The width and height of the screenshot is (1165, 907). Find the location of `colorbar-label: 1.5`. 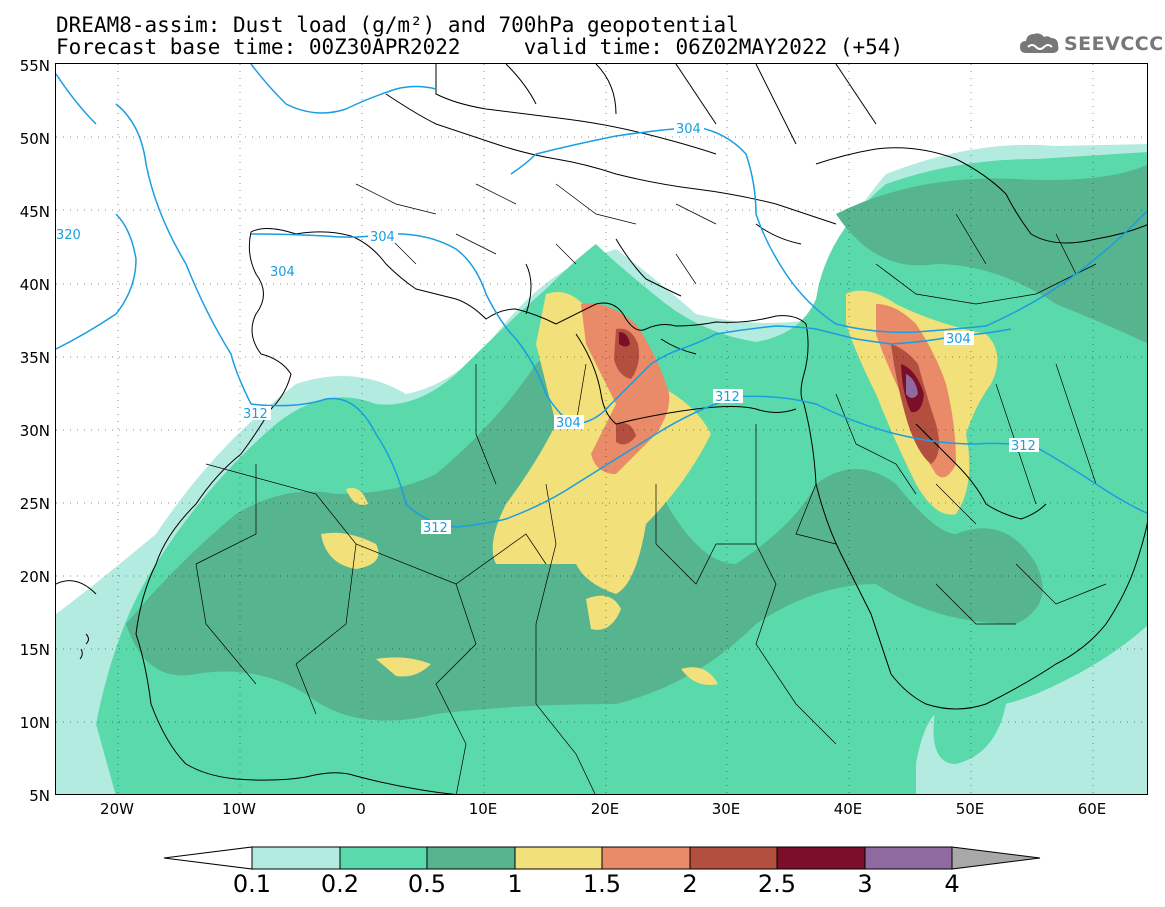

colorbar-label: 1.5 is located at coordinates (602, 884).